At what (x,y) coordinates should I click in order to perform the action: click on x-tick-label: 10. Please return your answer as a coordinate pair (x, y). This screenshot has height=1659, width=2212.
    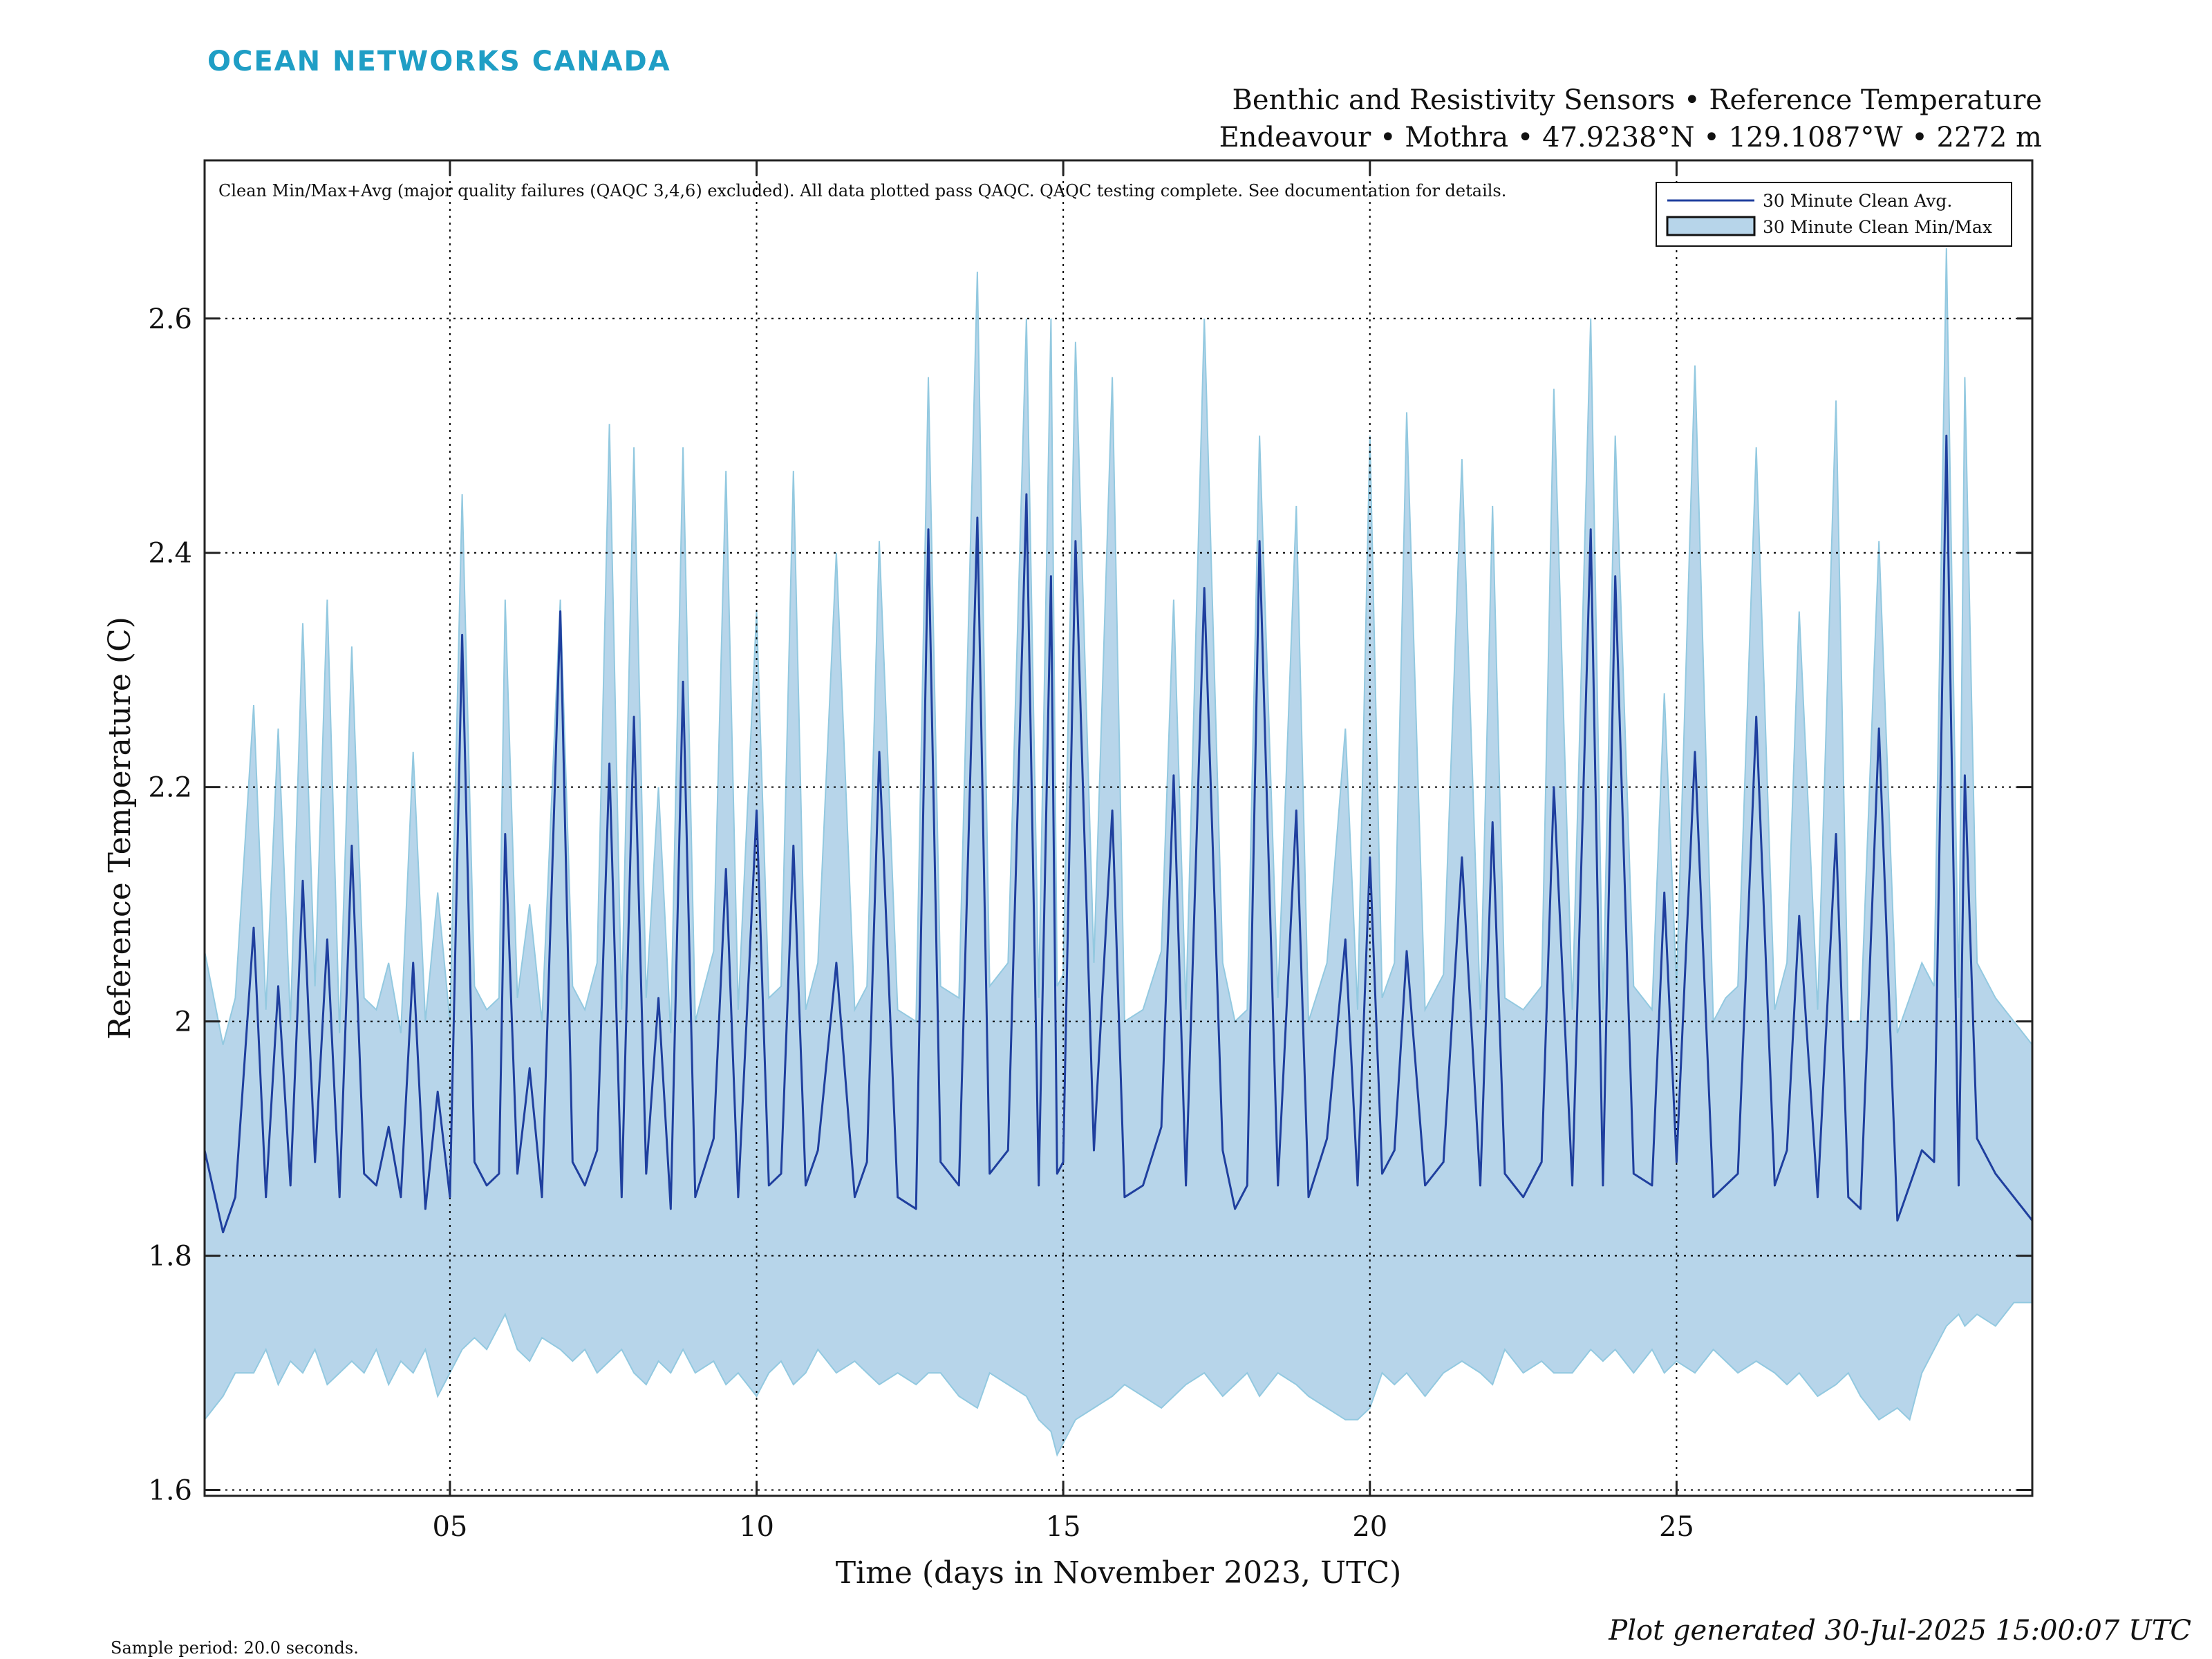
    Looking at the image, I should click on (756, 1527).